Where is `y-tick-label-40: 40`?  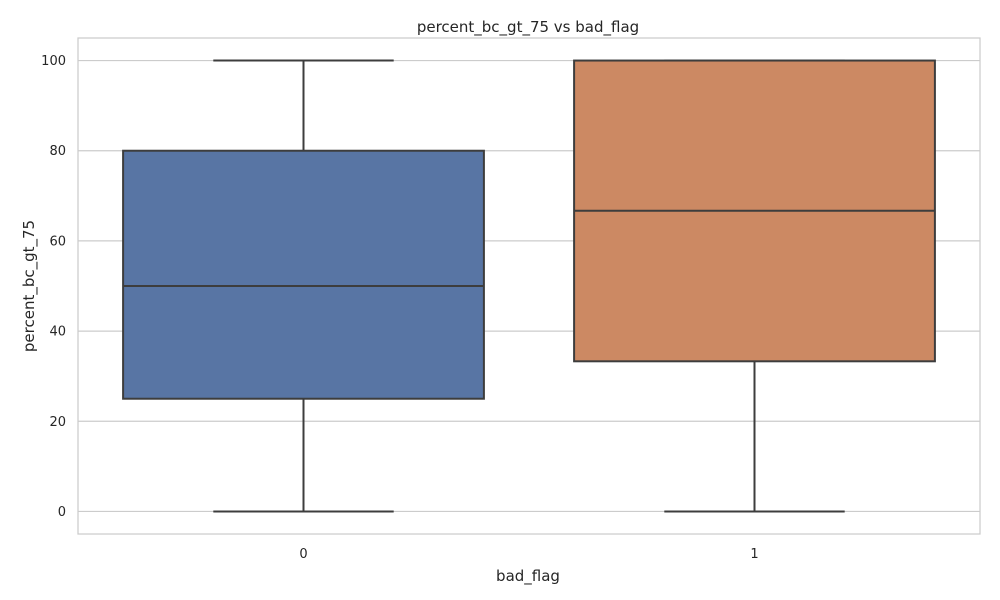 y-tick-label-40: 40 is located at coordinates (57, 332).